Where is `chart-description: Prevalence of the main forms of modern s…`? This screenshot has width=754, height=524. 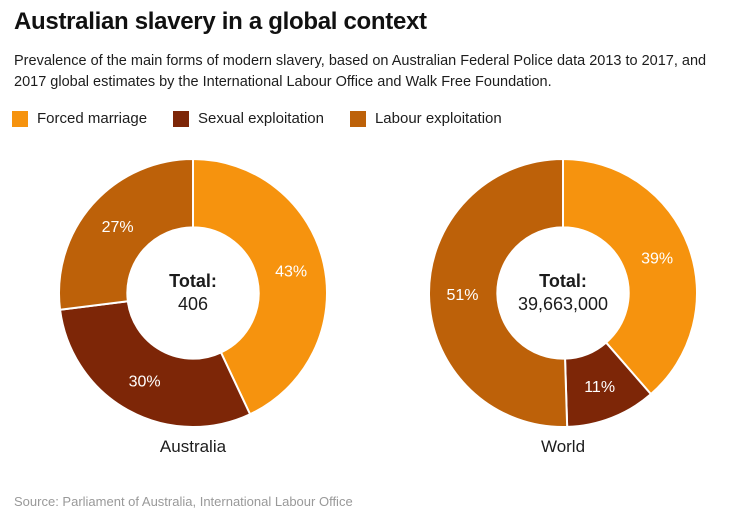
chart-description: Prevalence of the main forms of modern s… is located at coordinates (360, 71).